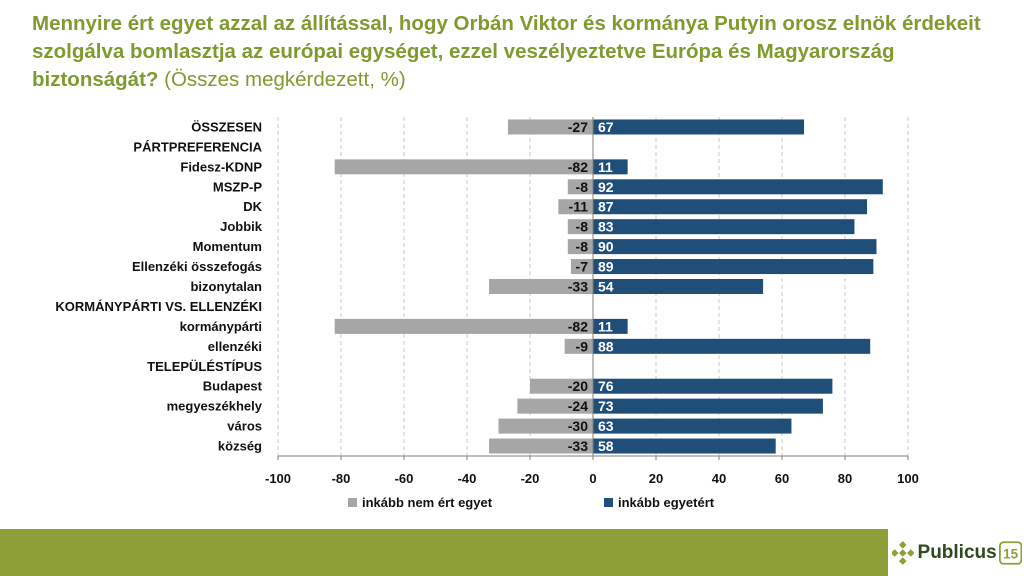 This screenshot has width=1024, height=576. What do you see at coordinates (578, 426) in the screenshot?
I see `data-label-disagree: -30` at bounding box center [578, 426].